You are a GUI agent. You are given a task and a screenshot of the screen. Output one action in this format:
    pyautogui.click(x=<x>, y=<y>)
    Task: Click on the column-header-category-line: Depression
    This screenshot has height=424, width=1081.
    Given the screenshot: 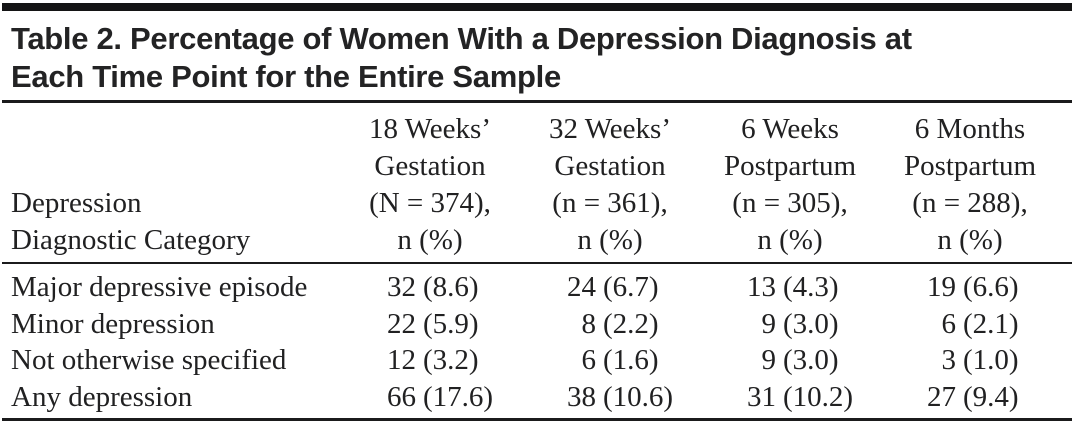 What is the action you would take?
    pyautogui.click(x=76, y=202)
    